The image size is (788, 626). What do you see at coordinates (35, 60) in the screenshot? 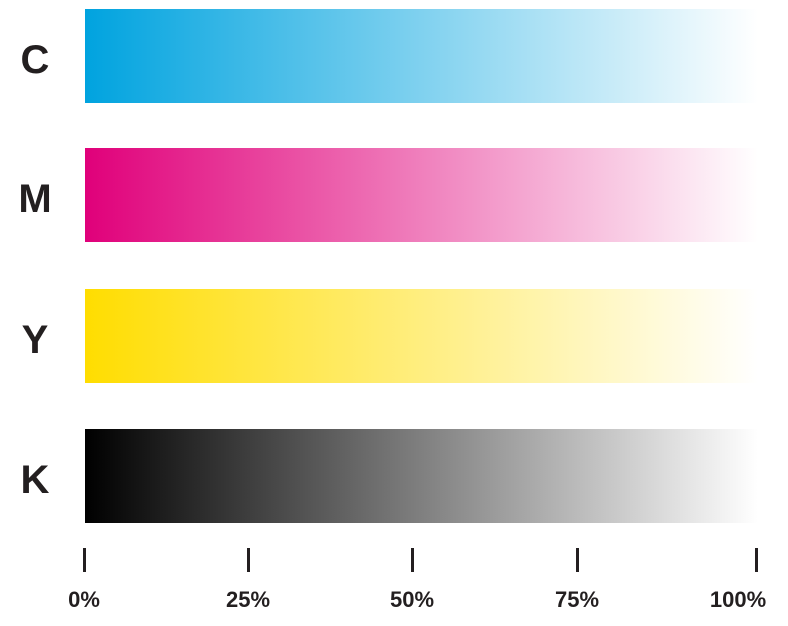
I see `ramp-label-c: C` at bounding box center [35, 60].